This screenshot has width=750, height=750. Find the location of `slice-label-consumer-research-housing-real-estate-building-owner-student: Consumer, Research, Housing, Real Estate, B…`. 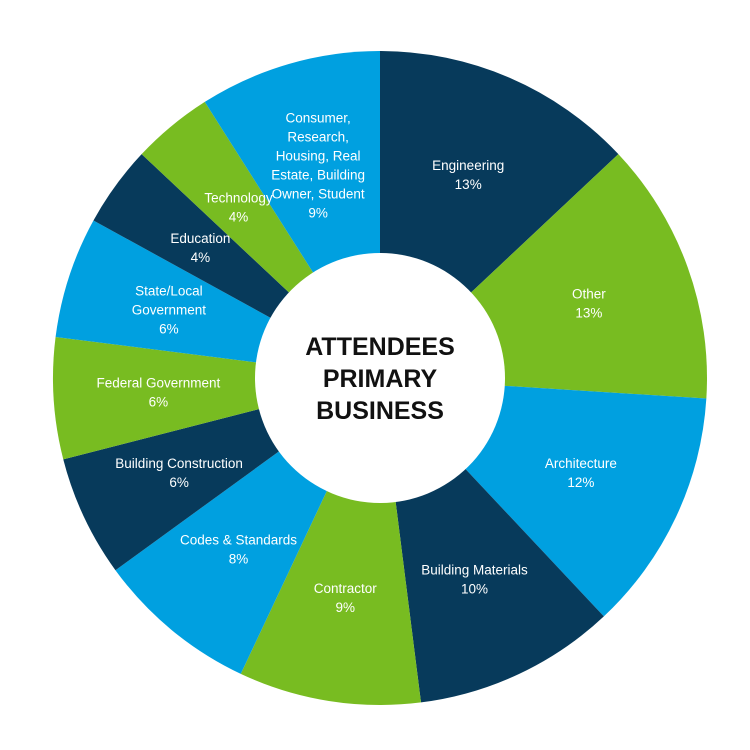

slice-label-consumer-research-housing-real-estate-building-owner-student: Consumer, Research, Housing, Real Estate, B… is located at coordinates (318, 165).